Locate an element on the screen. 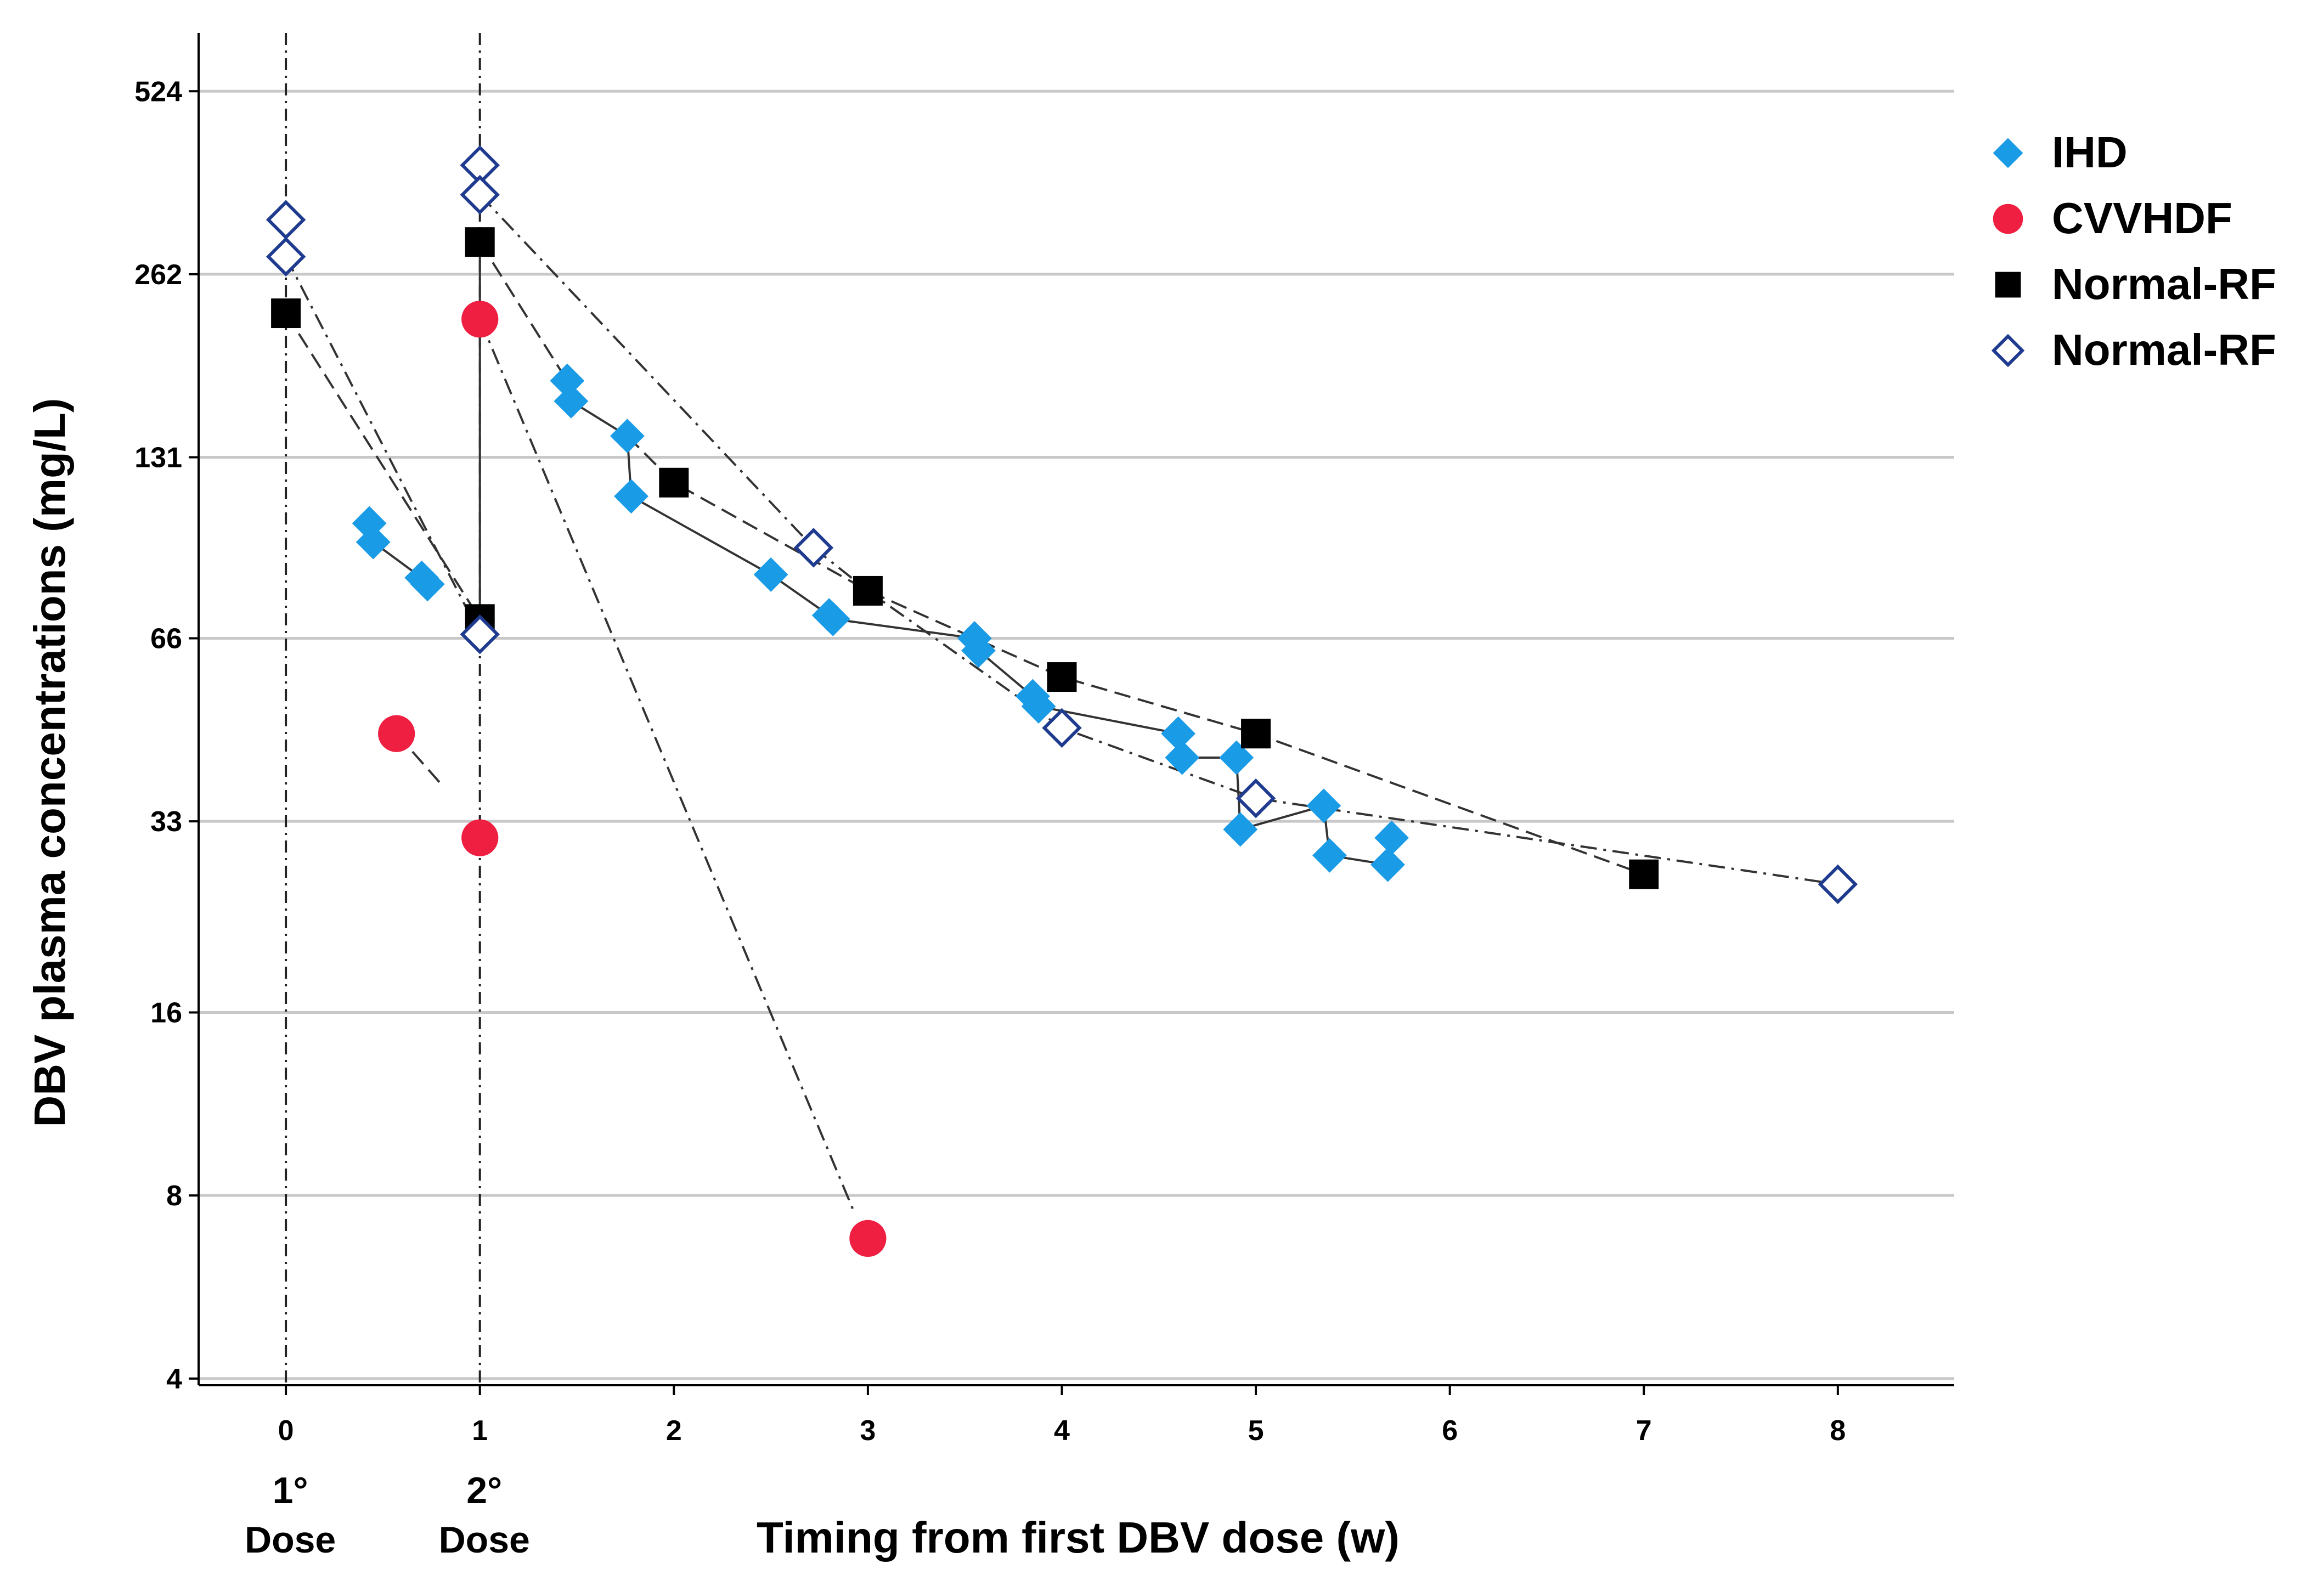  x-tick-label: 5 is located at coordinates (1256, 1431).